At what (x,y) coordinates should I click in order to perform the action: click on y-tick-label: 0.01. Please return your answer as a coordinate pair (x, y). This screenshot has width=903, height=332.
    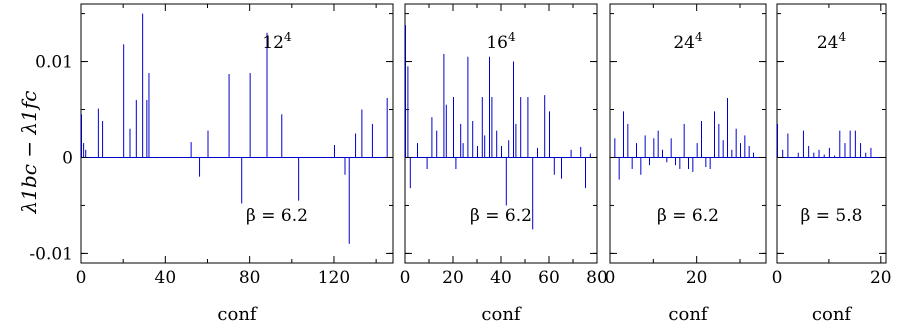
    Looking at the image, I should click on (54, 63).